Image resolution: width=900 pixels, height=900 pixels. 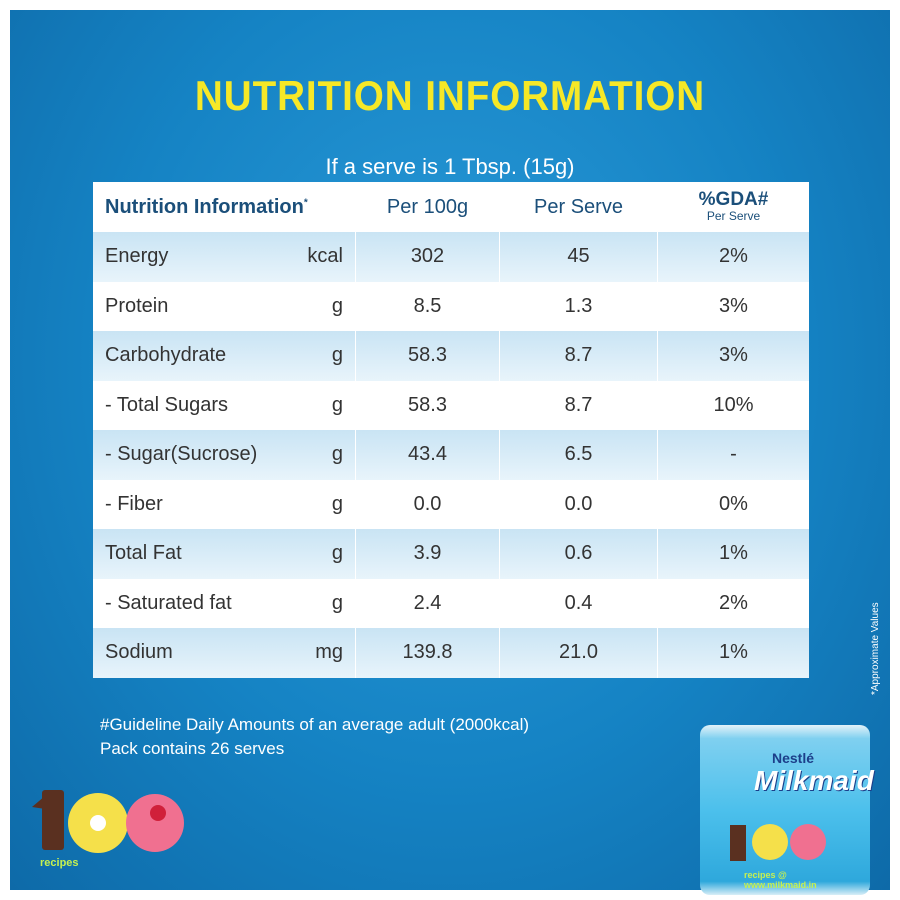 I want to click on nutrient-name: Total Fat, so click(x=143, y=553).